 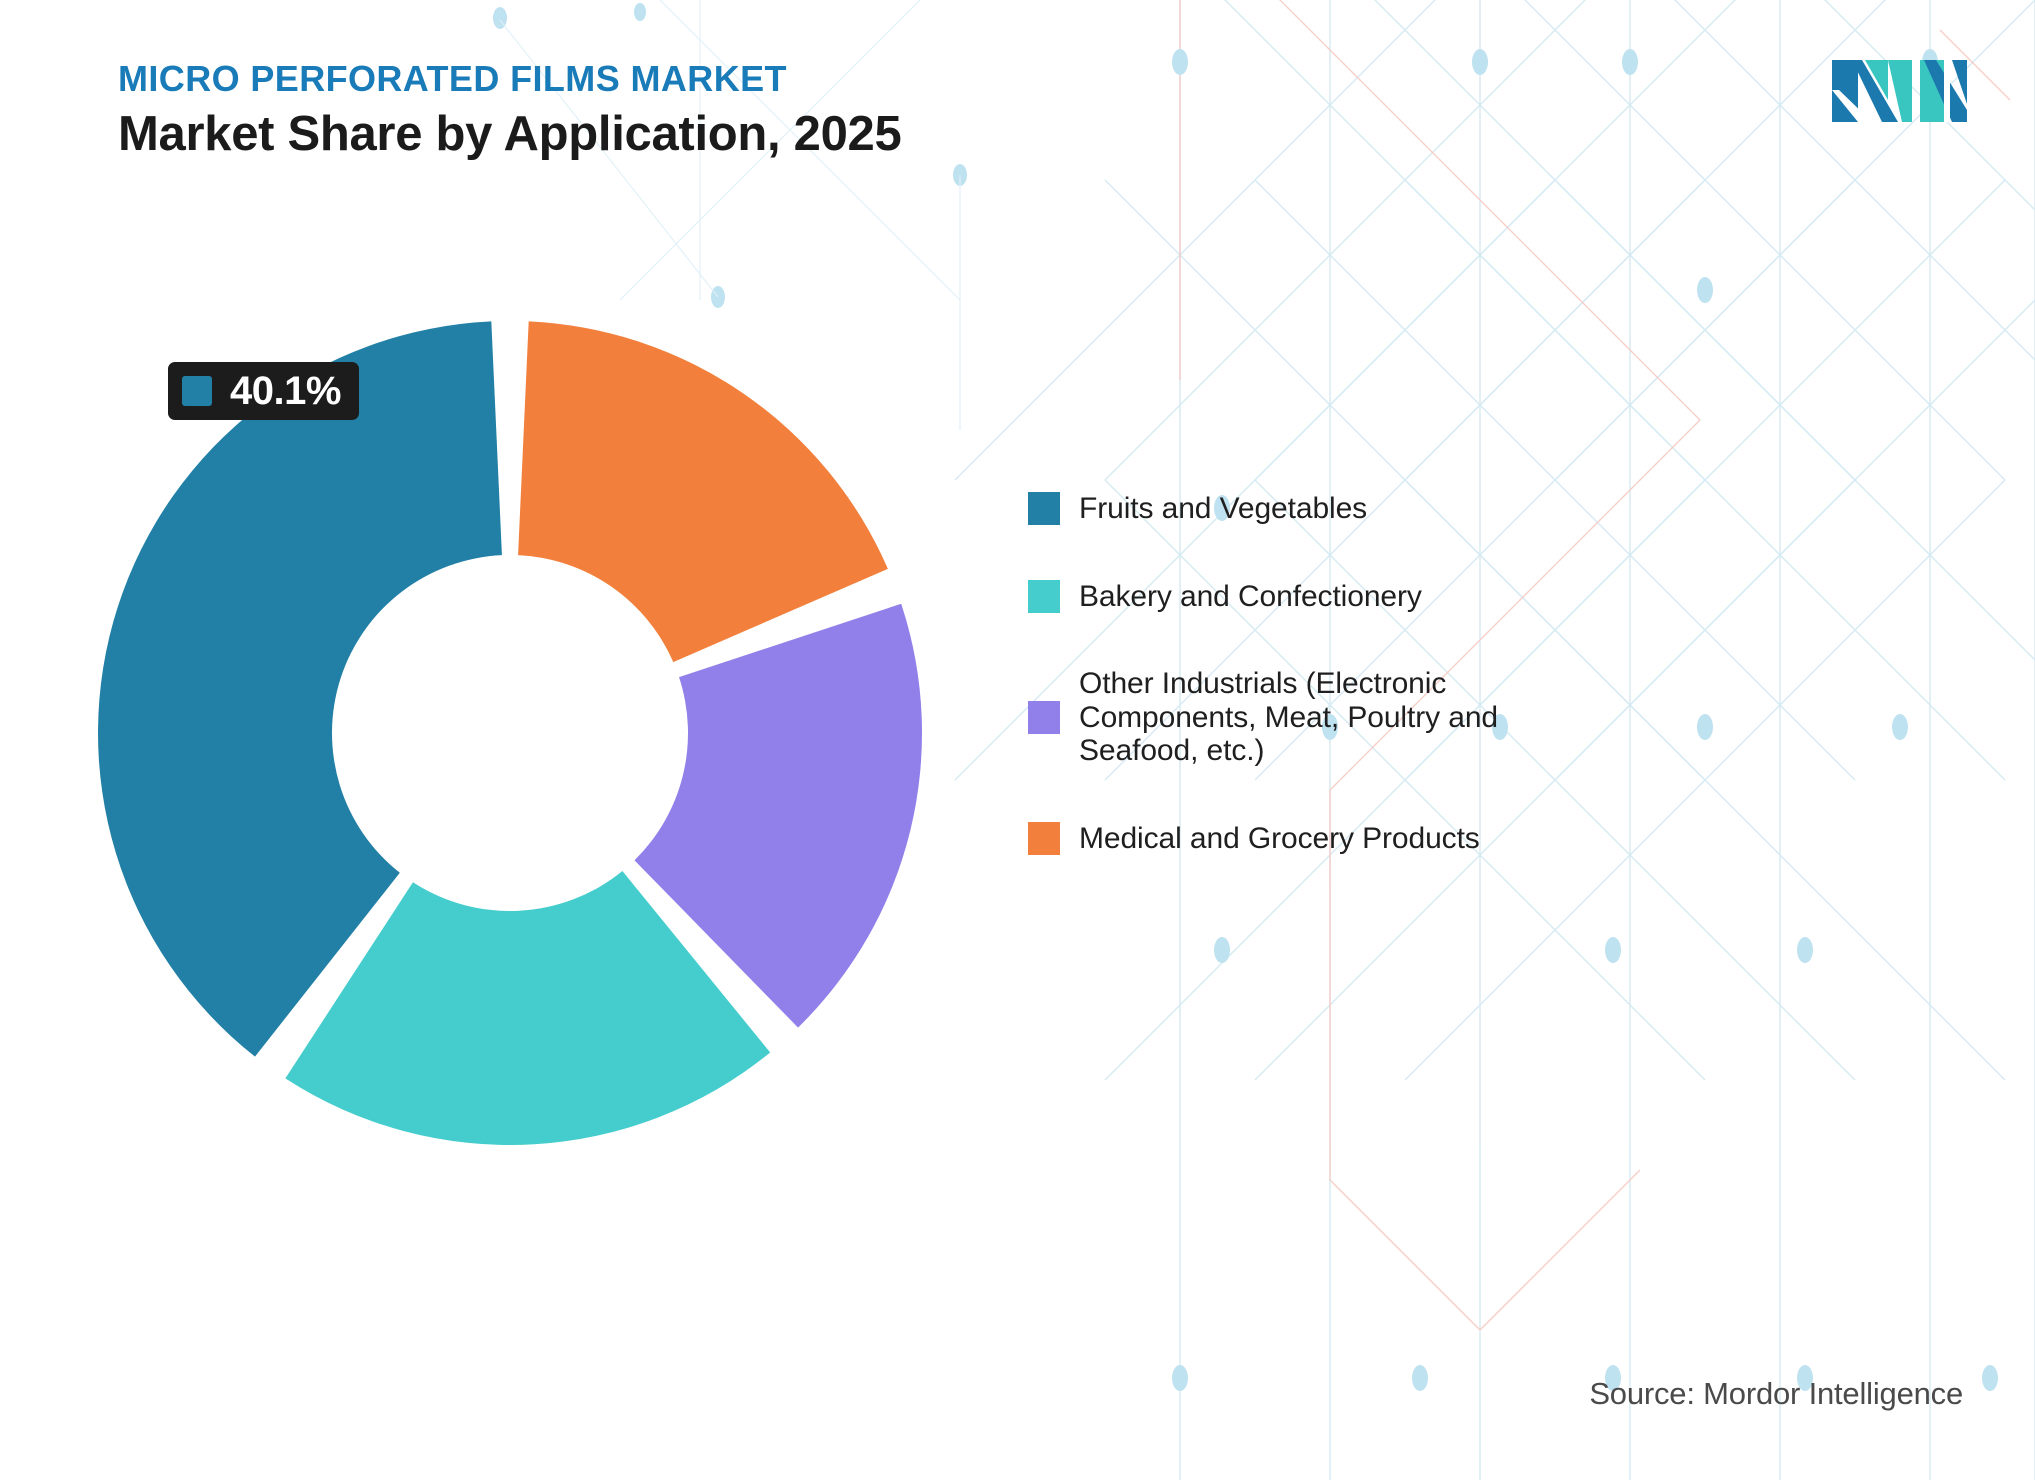 What do you see at coordinates (1388, 509) in the screenshot?
I see `legend-item: Fruits and Vegetables` at bounding box center [1388, 509].